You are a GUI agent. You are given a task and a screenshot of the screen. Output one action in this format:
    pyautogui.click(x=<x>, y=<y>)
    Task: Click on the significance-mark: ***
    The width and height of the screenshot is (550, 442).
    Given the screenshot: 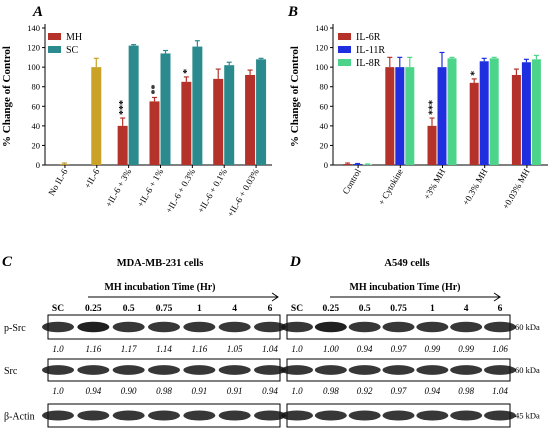 What is the action you would take?
    pyautogui.click(x=433, y=107)
    